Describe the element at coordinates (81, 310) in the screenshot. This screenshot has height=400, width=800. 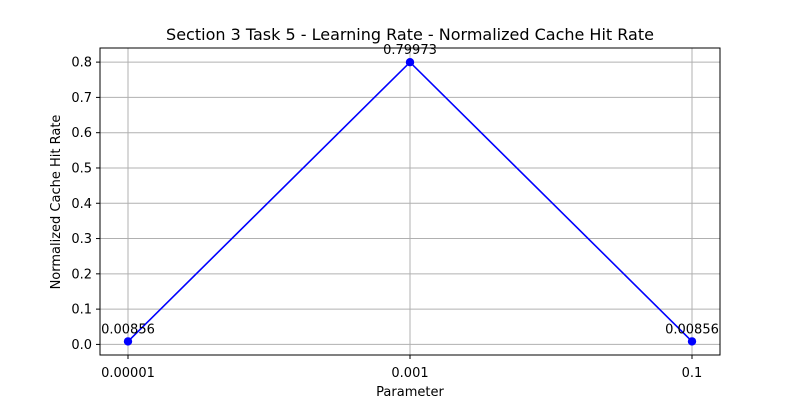
I see `y-tick-label: 0.1` at that location.